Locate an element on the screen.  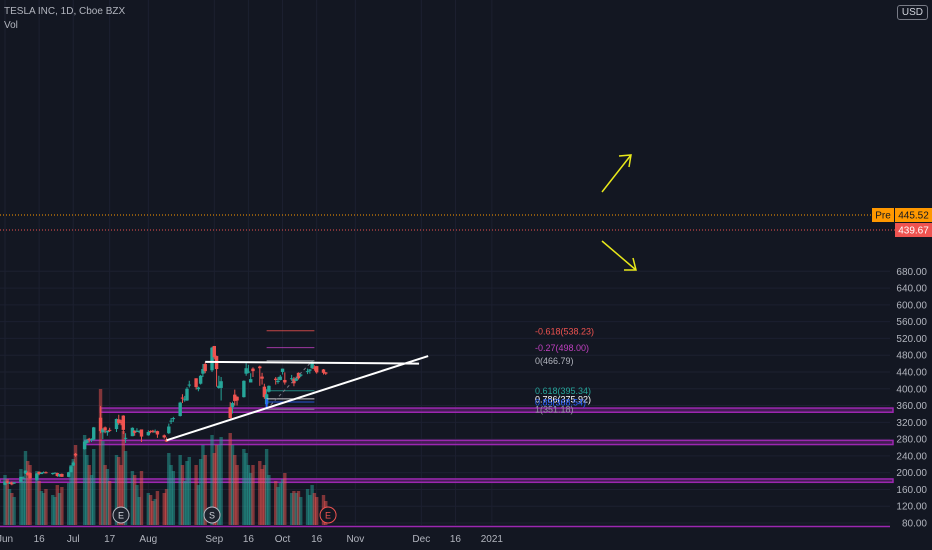
fib-level-label: 0.786(375.92) is located at coordinates (563, 399).